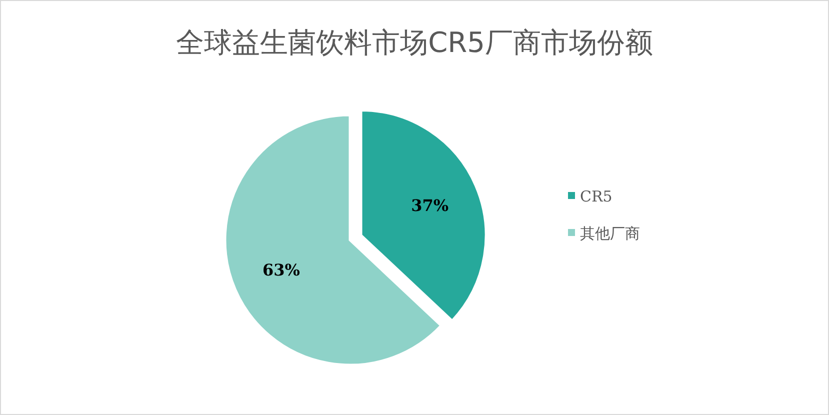 This screenshot has height=415, width=829. I want to click on data-label: 63%, so click(281, 270).